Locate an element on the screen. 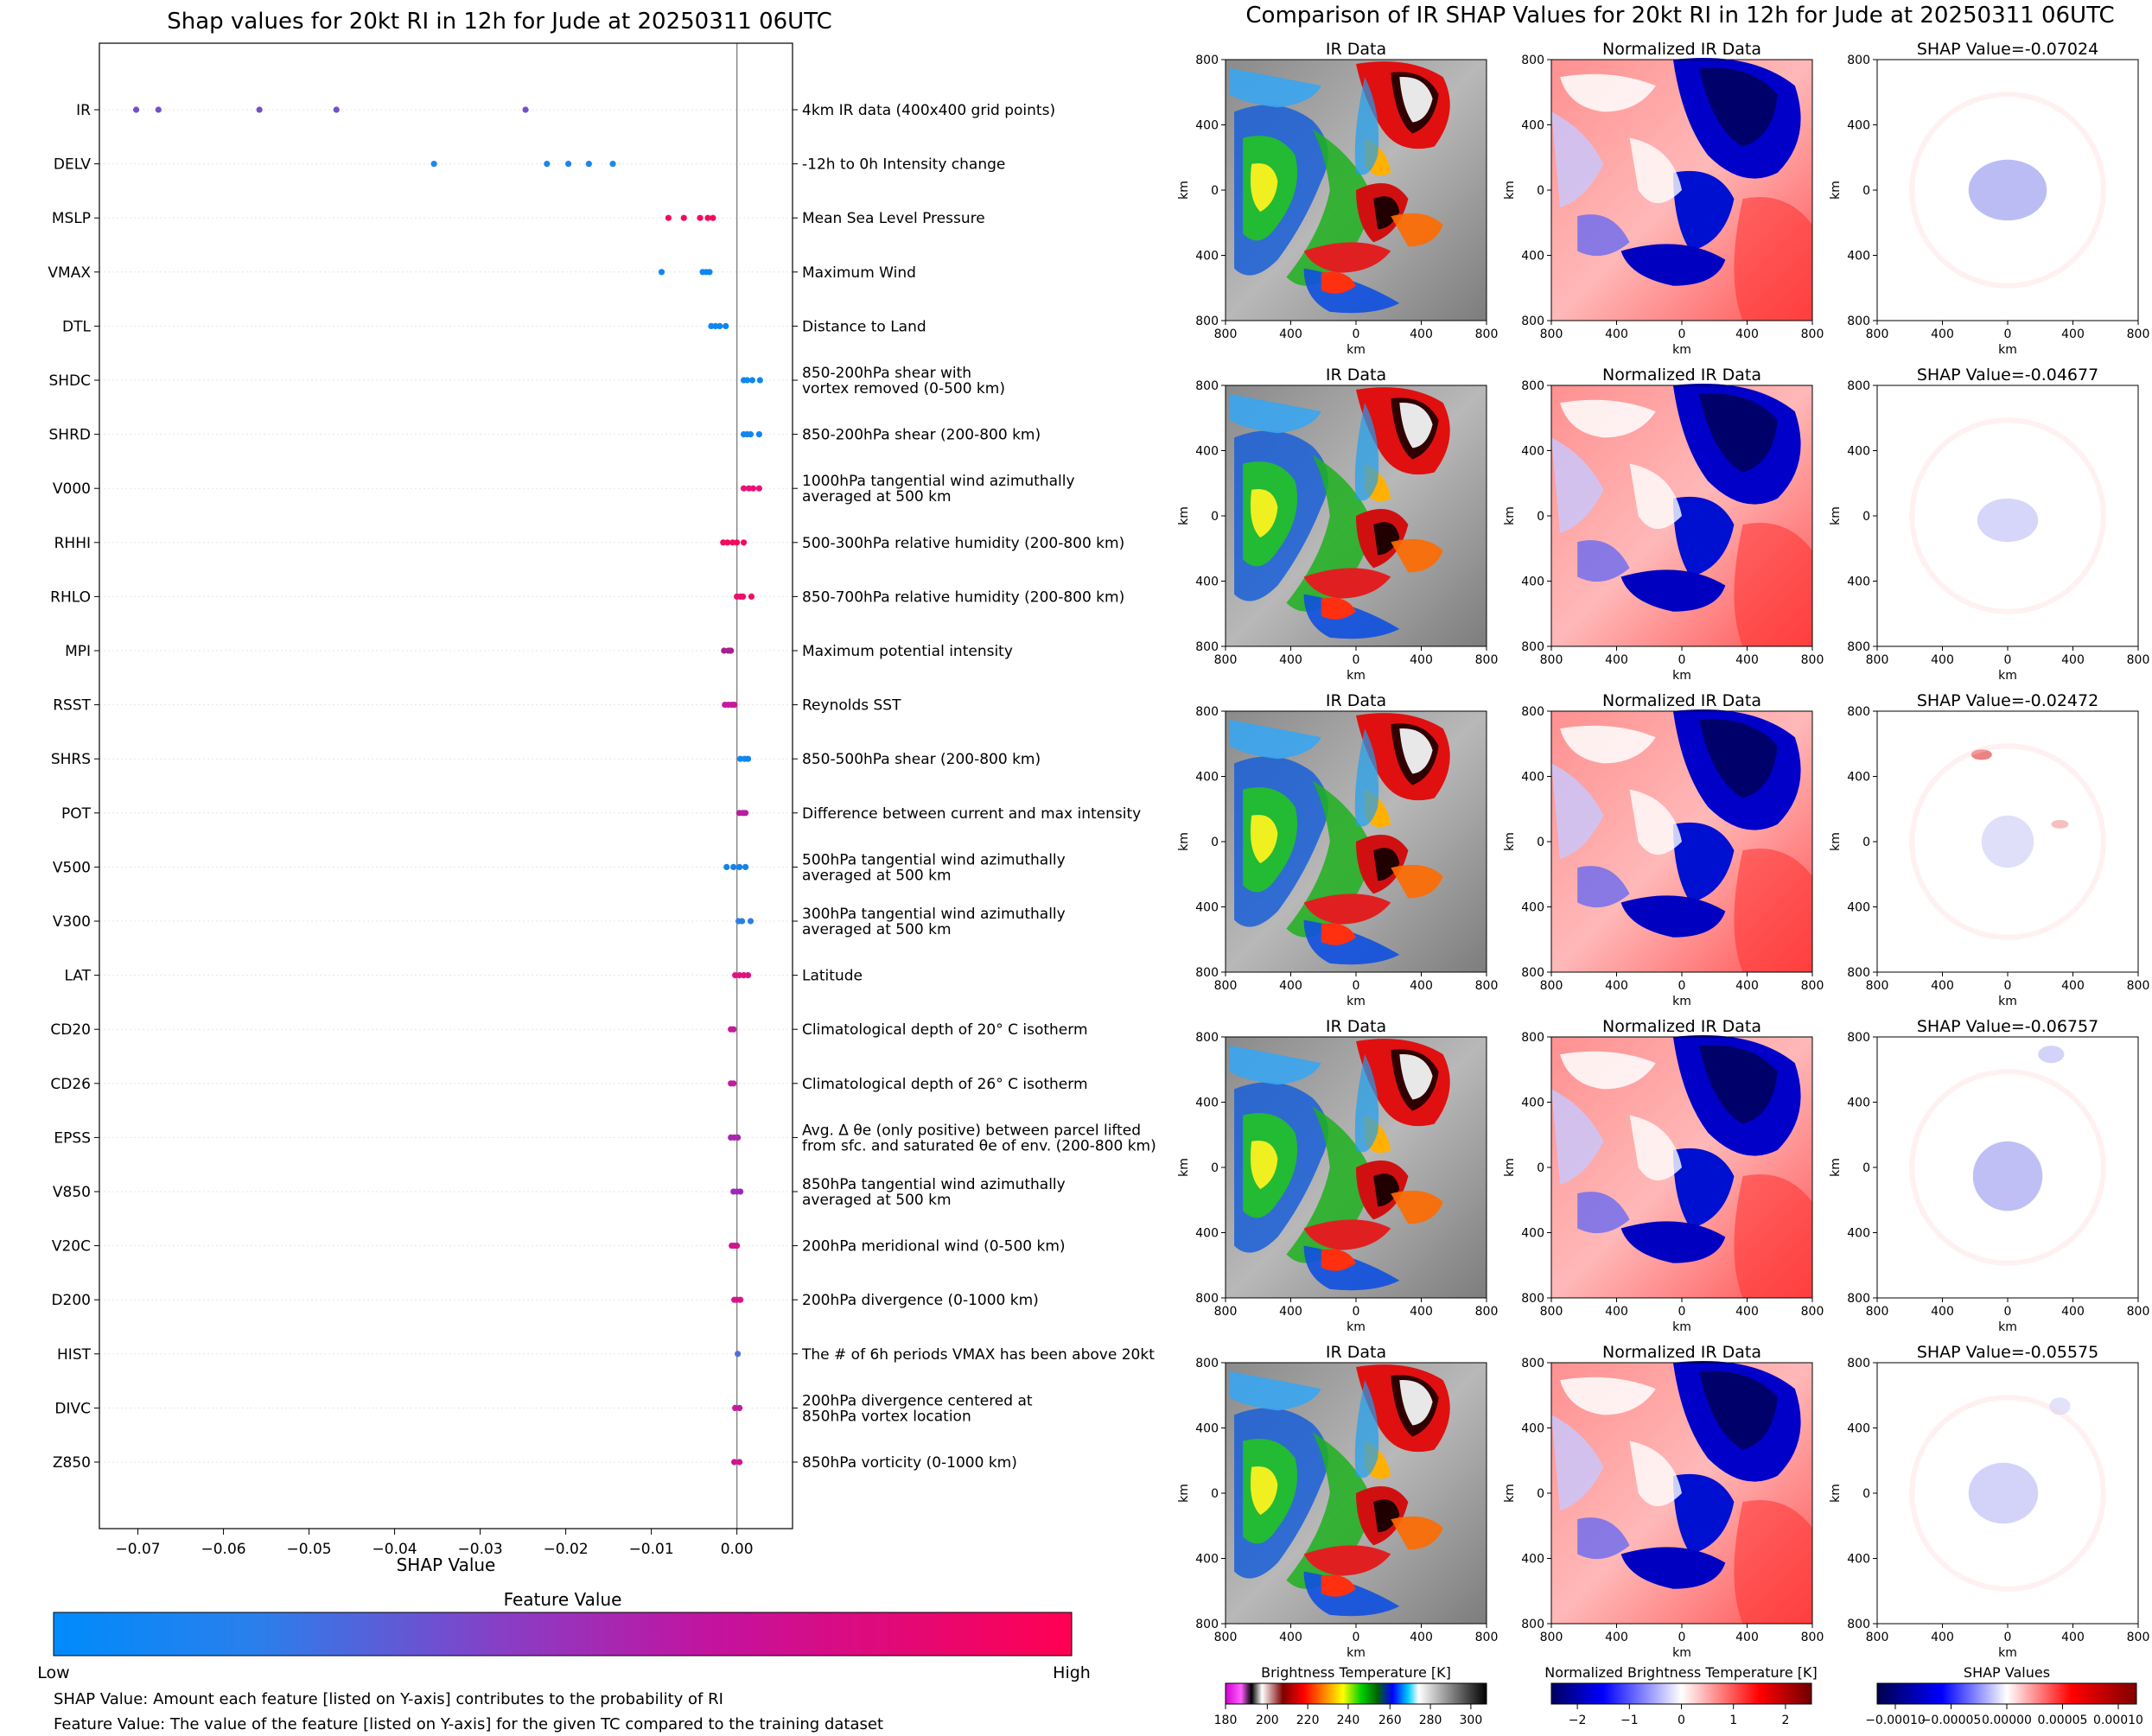 The height and width of the screenshot is (1736, 2152). feature-name-v000: V000 is located at coordinates (72, 489).